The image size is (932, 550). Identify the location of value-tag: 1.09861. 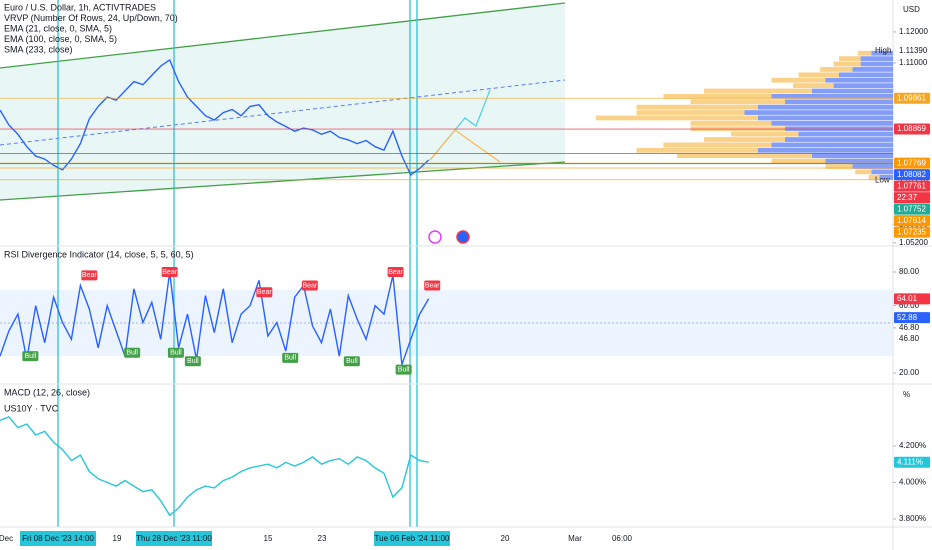
(911, 97).